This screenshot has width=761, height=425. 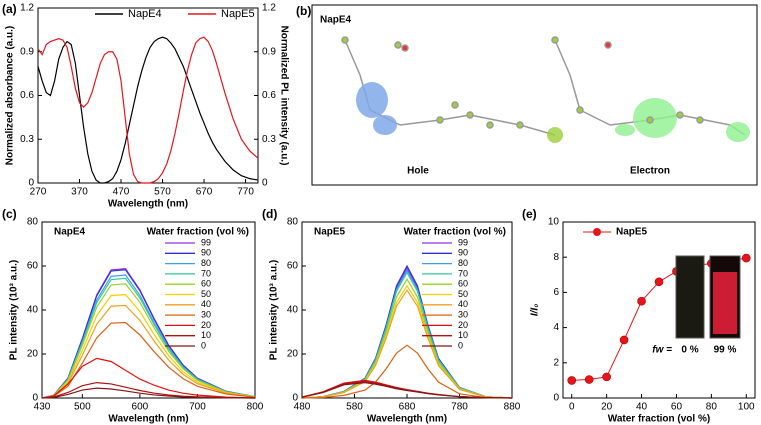 What do you see at coordinates (677, 407) in the screenshot?
I see `x-tick-label: 60` at bounding box center [677, 407].